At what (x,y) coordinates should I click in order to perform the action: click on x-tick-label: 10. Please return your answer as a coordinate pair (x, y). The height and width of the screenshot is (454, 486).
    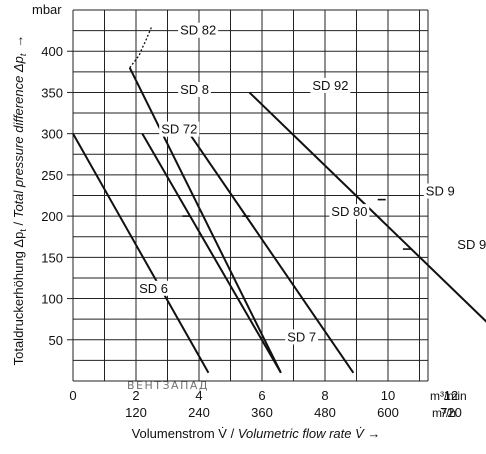
    Looking at the image, I should click on (388, 395).